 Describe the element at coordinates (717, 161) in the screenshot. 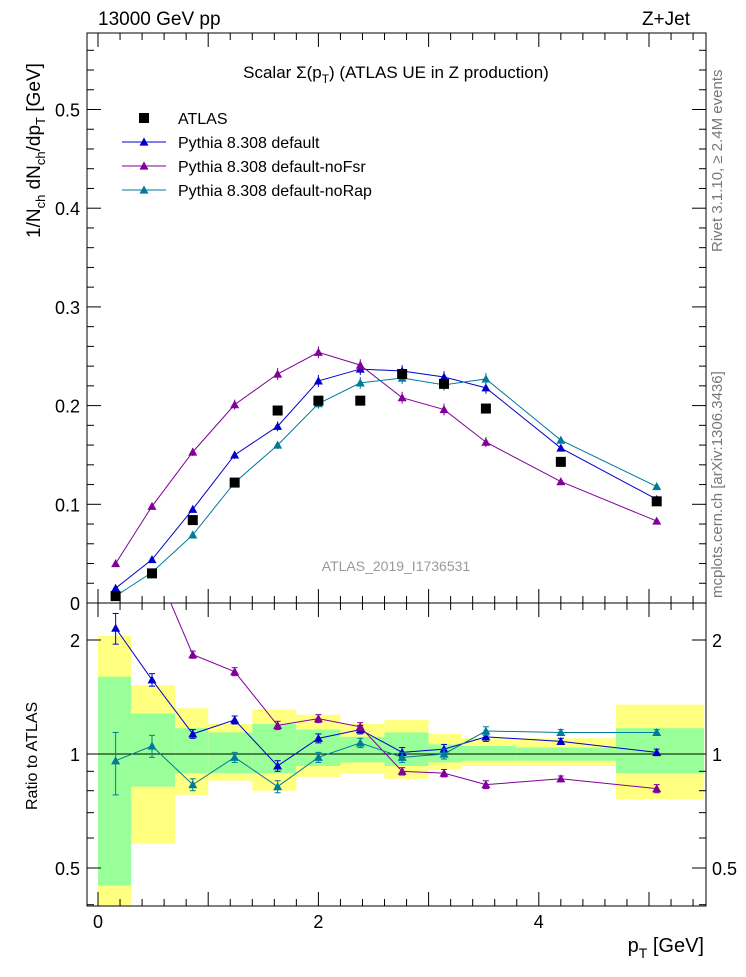

I see `side-label-top: Rivet 3.1.10, ≥ 2.4M events` at that location.